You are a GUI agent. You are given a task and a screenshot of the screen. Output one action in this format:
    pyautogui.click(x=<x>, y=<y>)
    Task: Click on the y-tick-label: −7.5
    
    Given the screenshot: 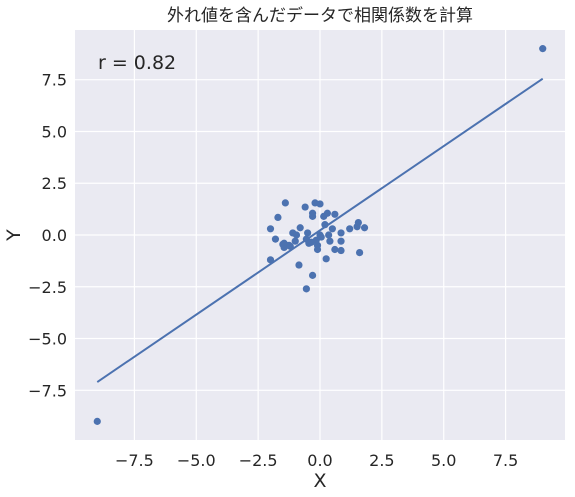 What is the action you would take?
    pyautogui.click(x=47, y=390)
    